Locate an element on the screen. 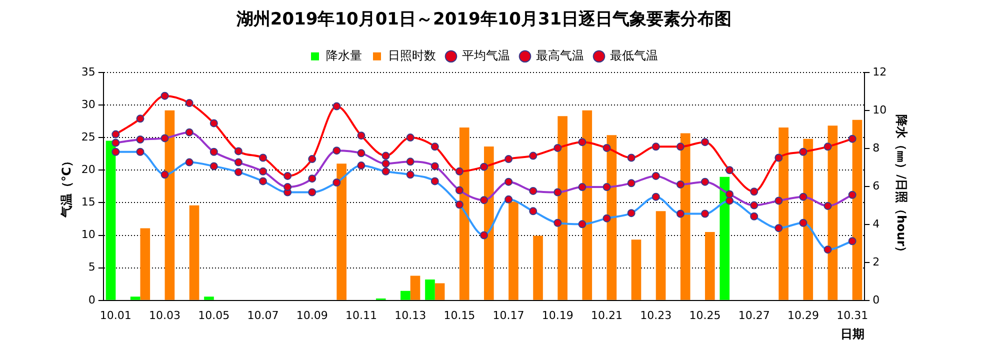 The image size is (982, 350). y2-tick-label: 2 is located at coordinates (876, 261).